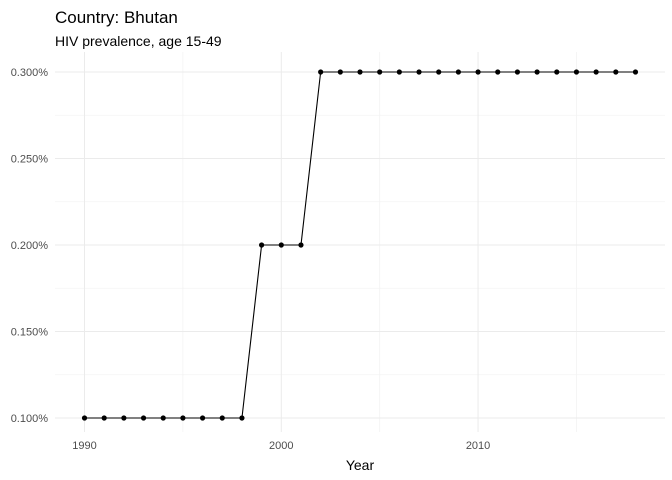 The image size is (672, 480). What do you see at coordinates (478, 446) in the screenshot?
I see `x-tick-label: 2010` at bounding box center [478, 446].